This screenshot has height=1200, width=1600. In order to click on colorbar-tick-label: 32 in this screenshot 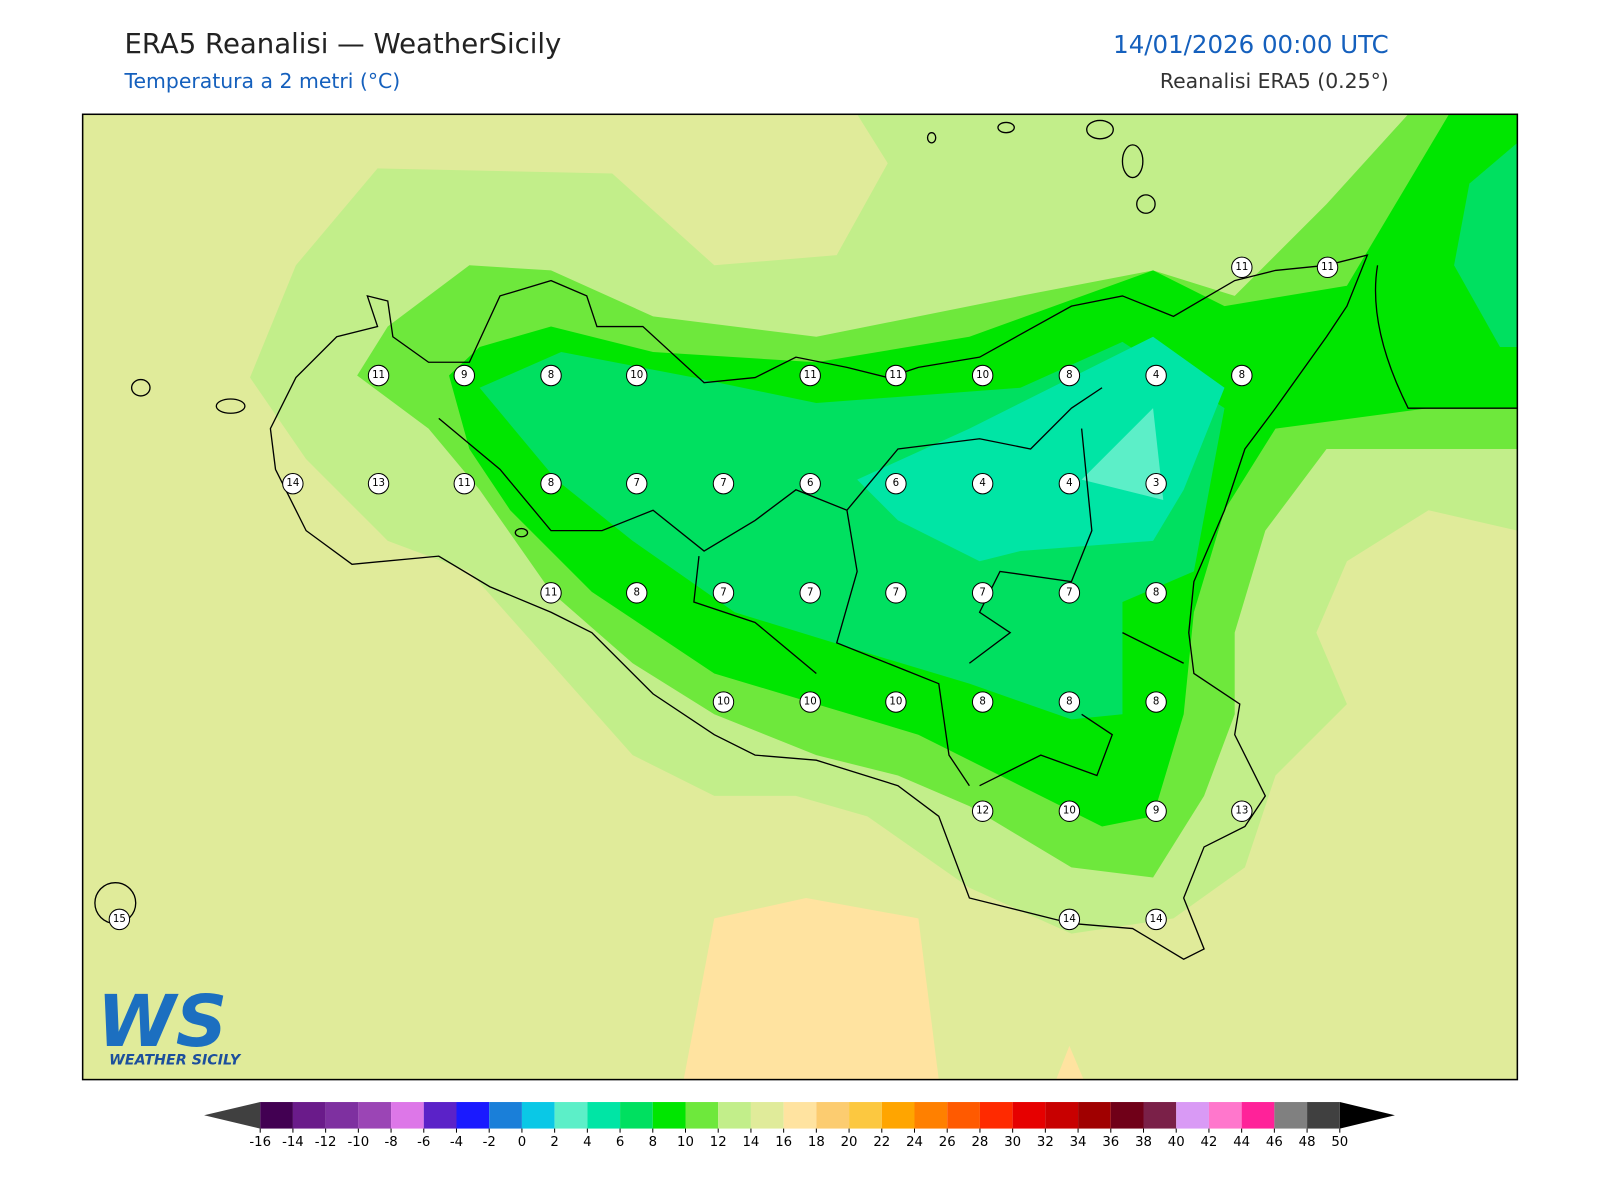, I will do `click(1045, 1142)`.